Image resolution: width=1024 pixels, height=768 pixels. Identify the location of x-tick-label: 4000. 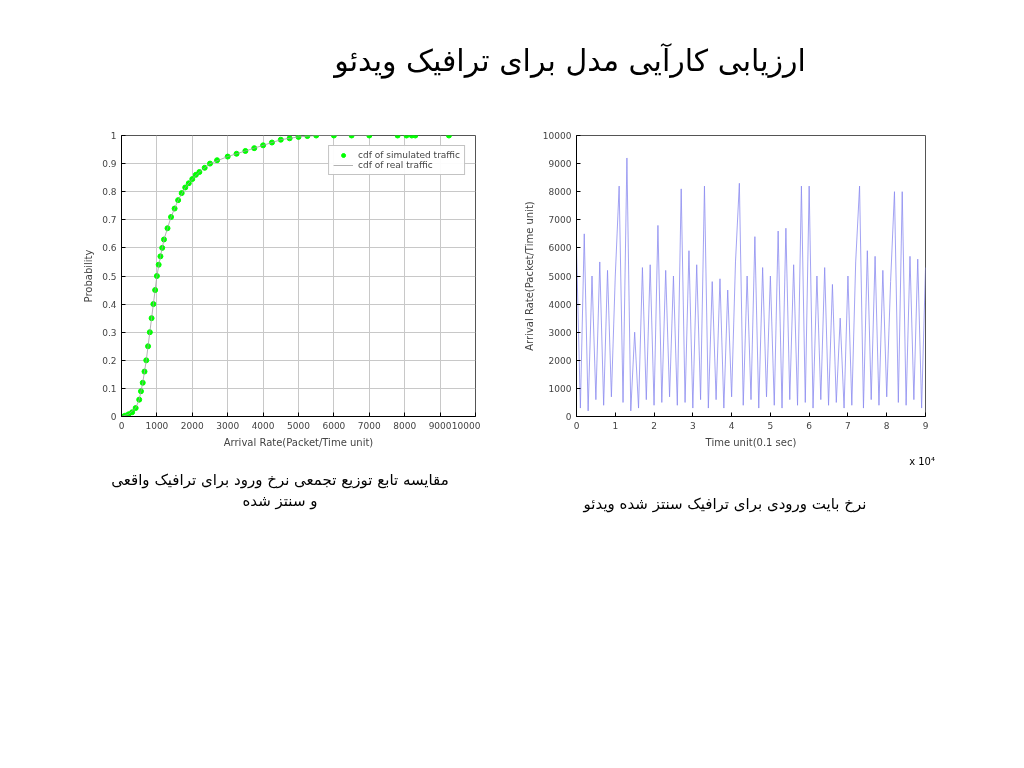
(263, 425).